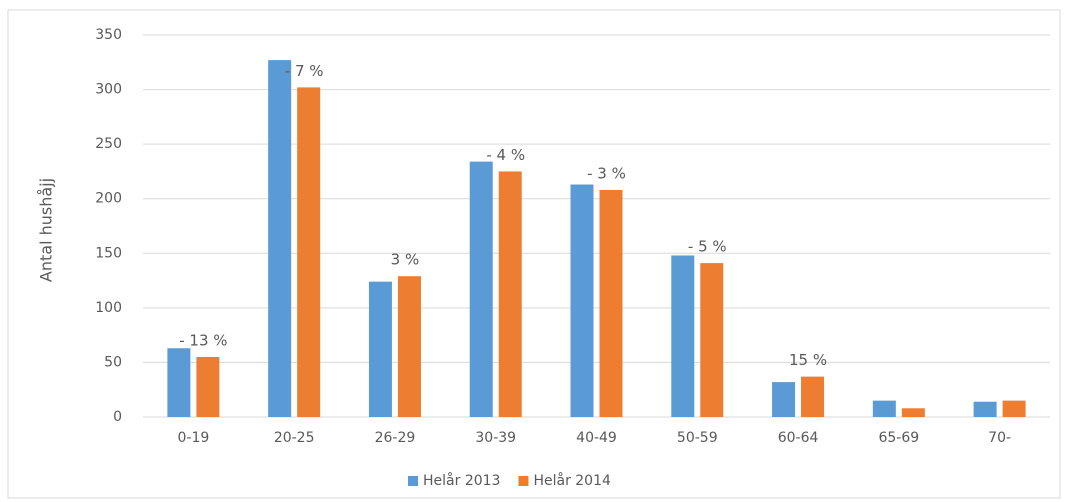  What do you see at coordinates (495, 438) in the screenshot?
I see `x-tick-label: 30-39` at bounding box center [495, 438].